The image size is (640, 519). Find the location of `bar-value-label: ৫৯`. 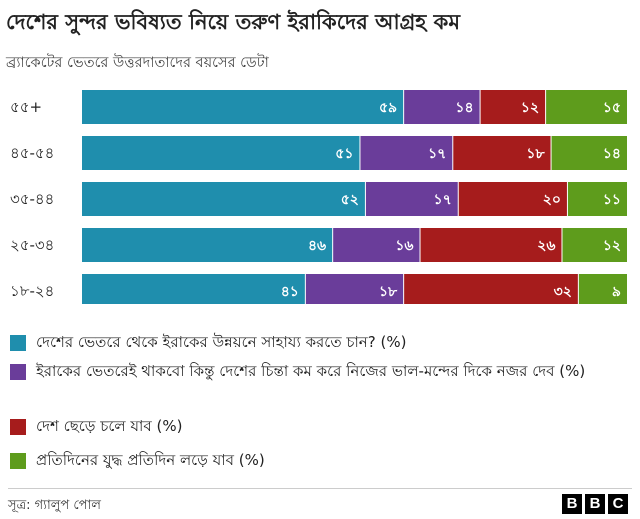

bar-value-label: ৫৯ is located at coordinates (388, 108).